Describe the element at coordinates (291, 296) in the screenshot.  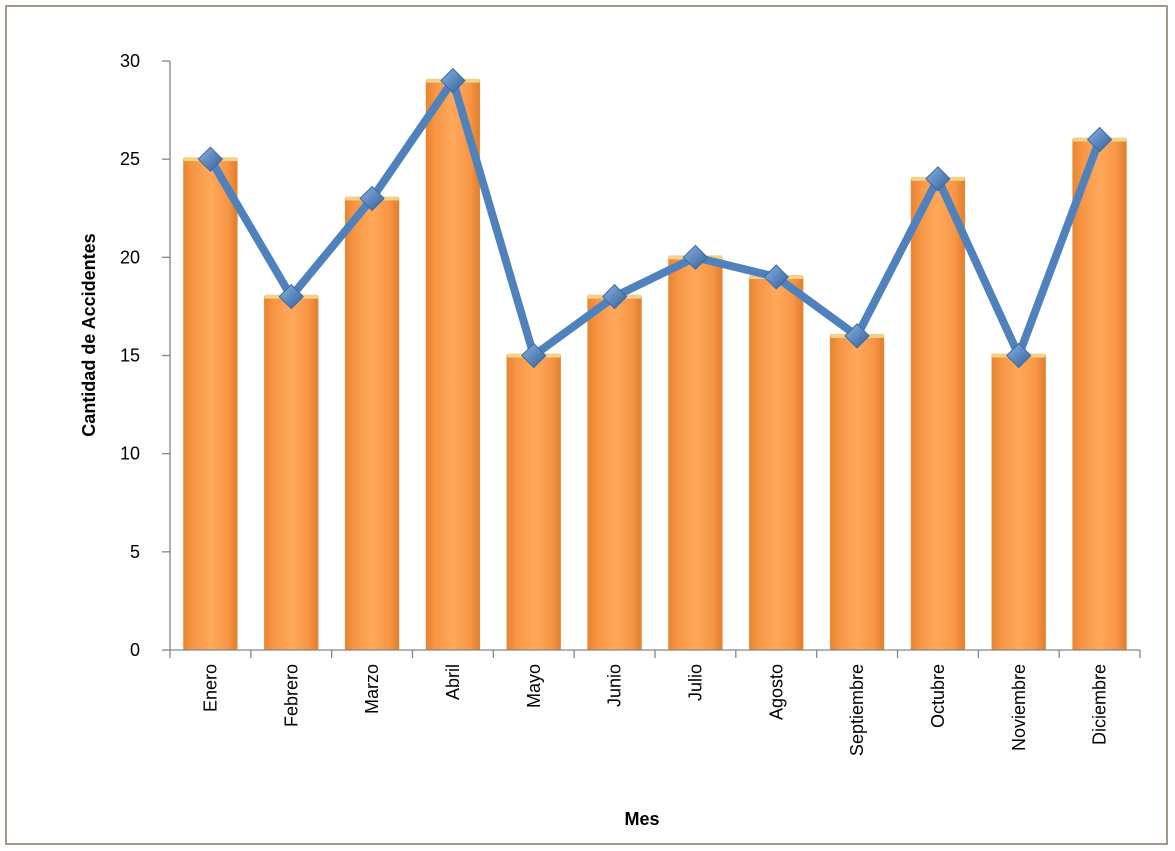
I see `line-marker-febrero` at that location.